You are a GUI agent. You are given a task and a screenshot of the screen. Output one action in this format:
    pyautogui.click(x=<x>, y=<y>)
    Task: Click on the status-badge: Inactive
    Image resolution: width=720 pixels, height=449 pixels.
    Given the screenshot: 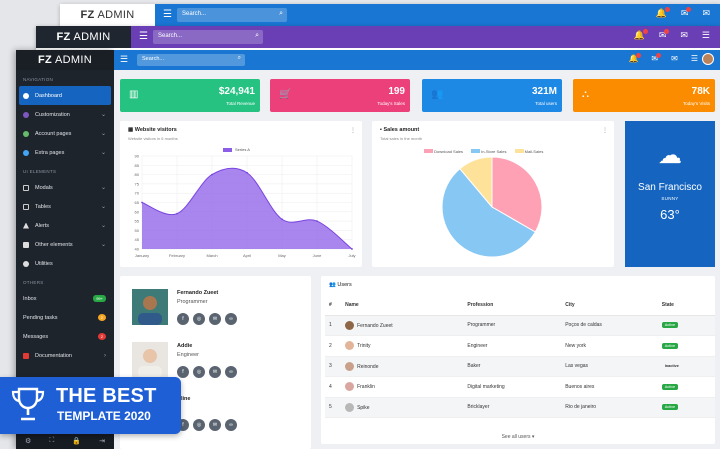 What is the action you would take?
    pyautogui.click(x=671, y=366)
    